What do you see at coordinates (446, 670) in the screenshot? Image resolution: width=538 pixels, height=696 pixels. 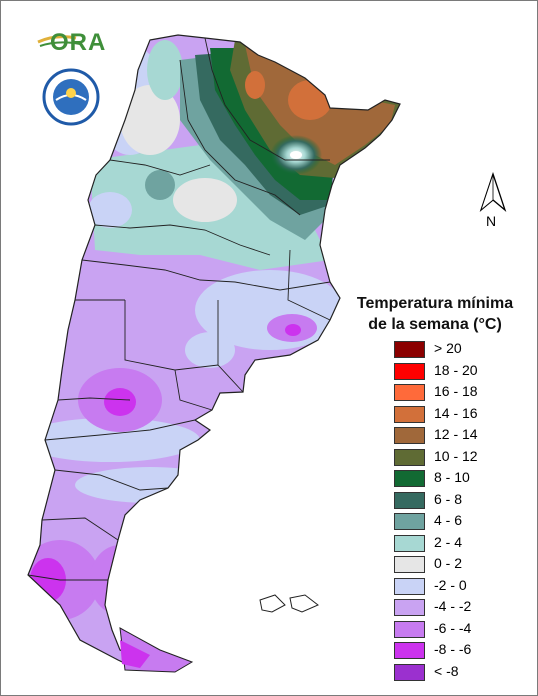 I see `legend-label: < -8` at bounding box center [446, 670].